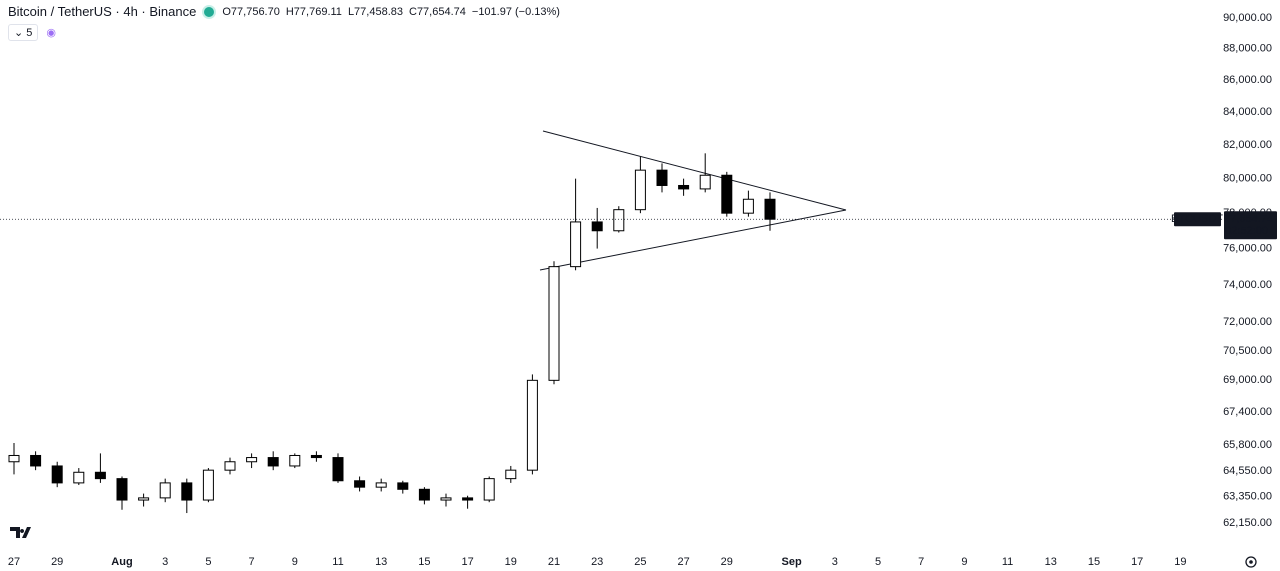  What do you see at coordinates (694, 170) in the screenshot?
I see `trendline-upper` at bounding box center [694, 170].